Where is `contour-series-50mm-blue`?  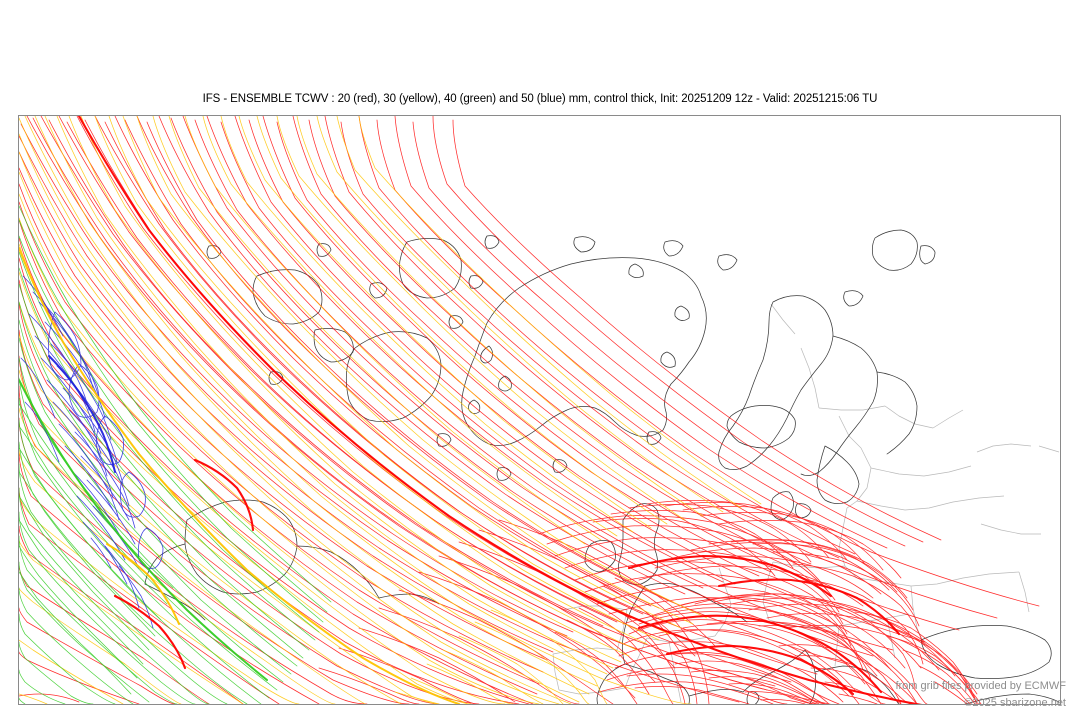 contour-series-50mm-blue is located at coordinates (92, 452).